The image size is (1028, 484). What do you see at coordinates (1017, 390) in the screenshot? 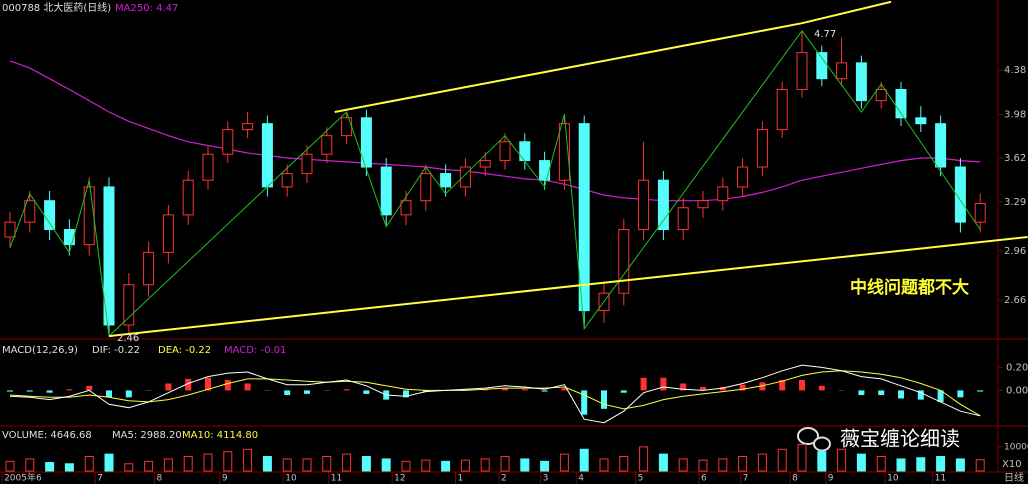
I see `y-tick-label: 0.00` at bounding box center [1017, 390].